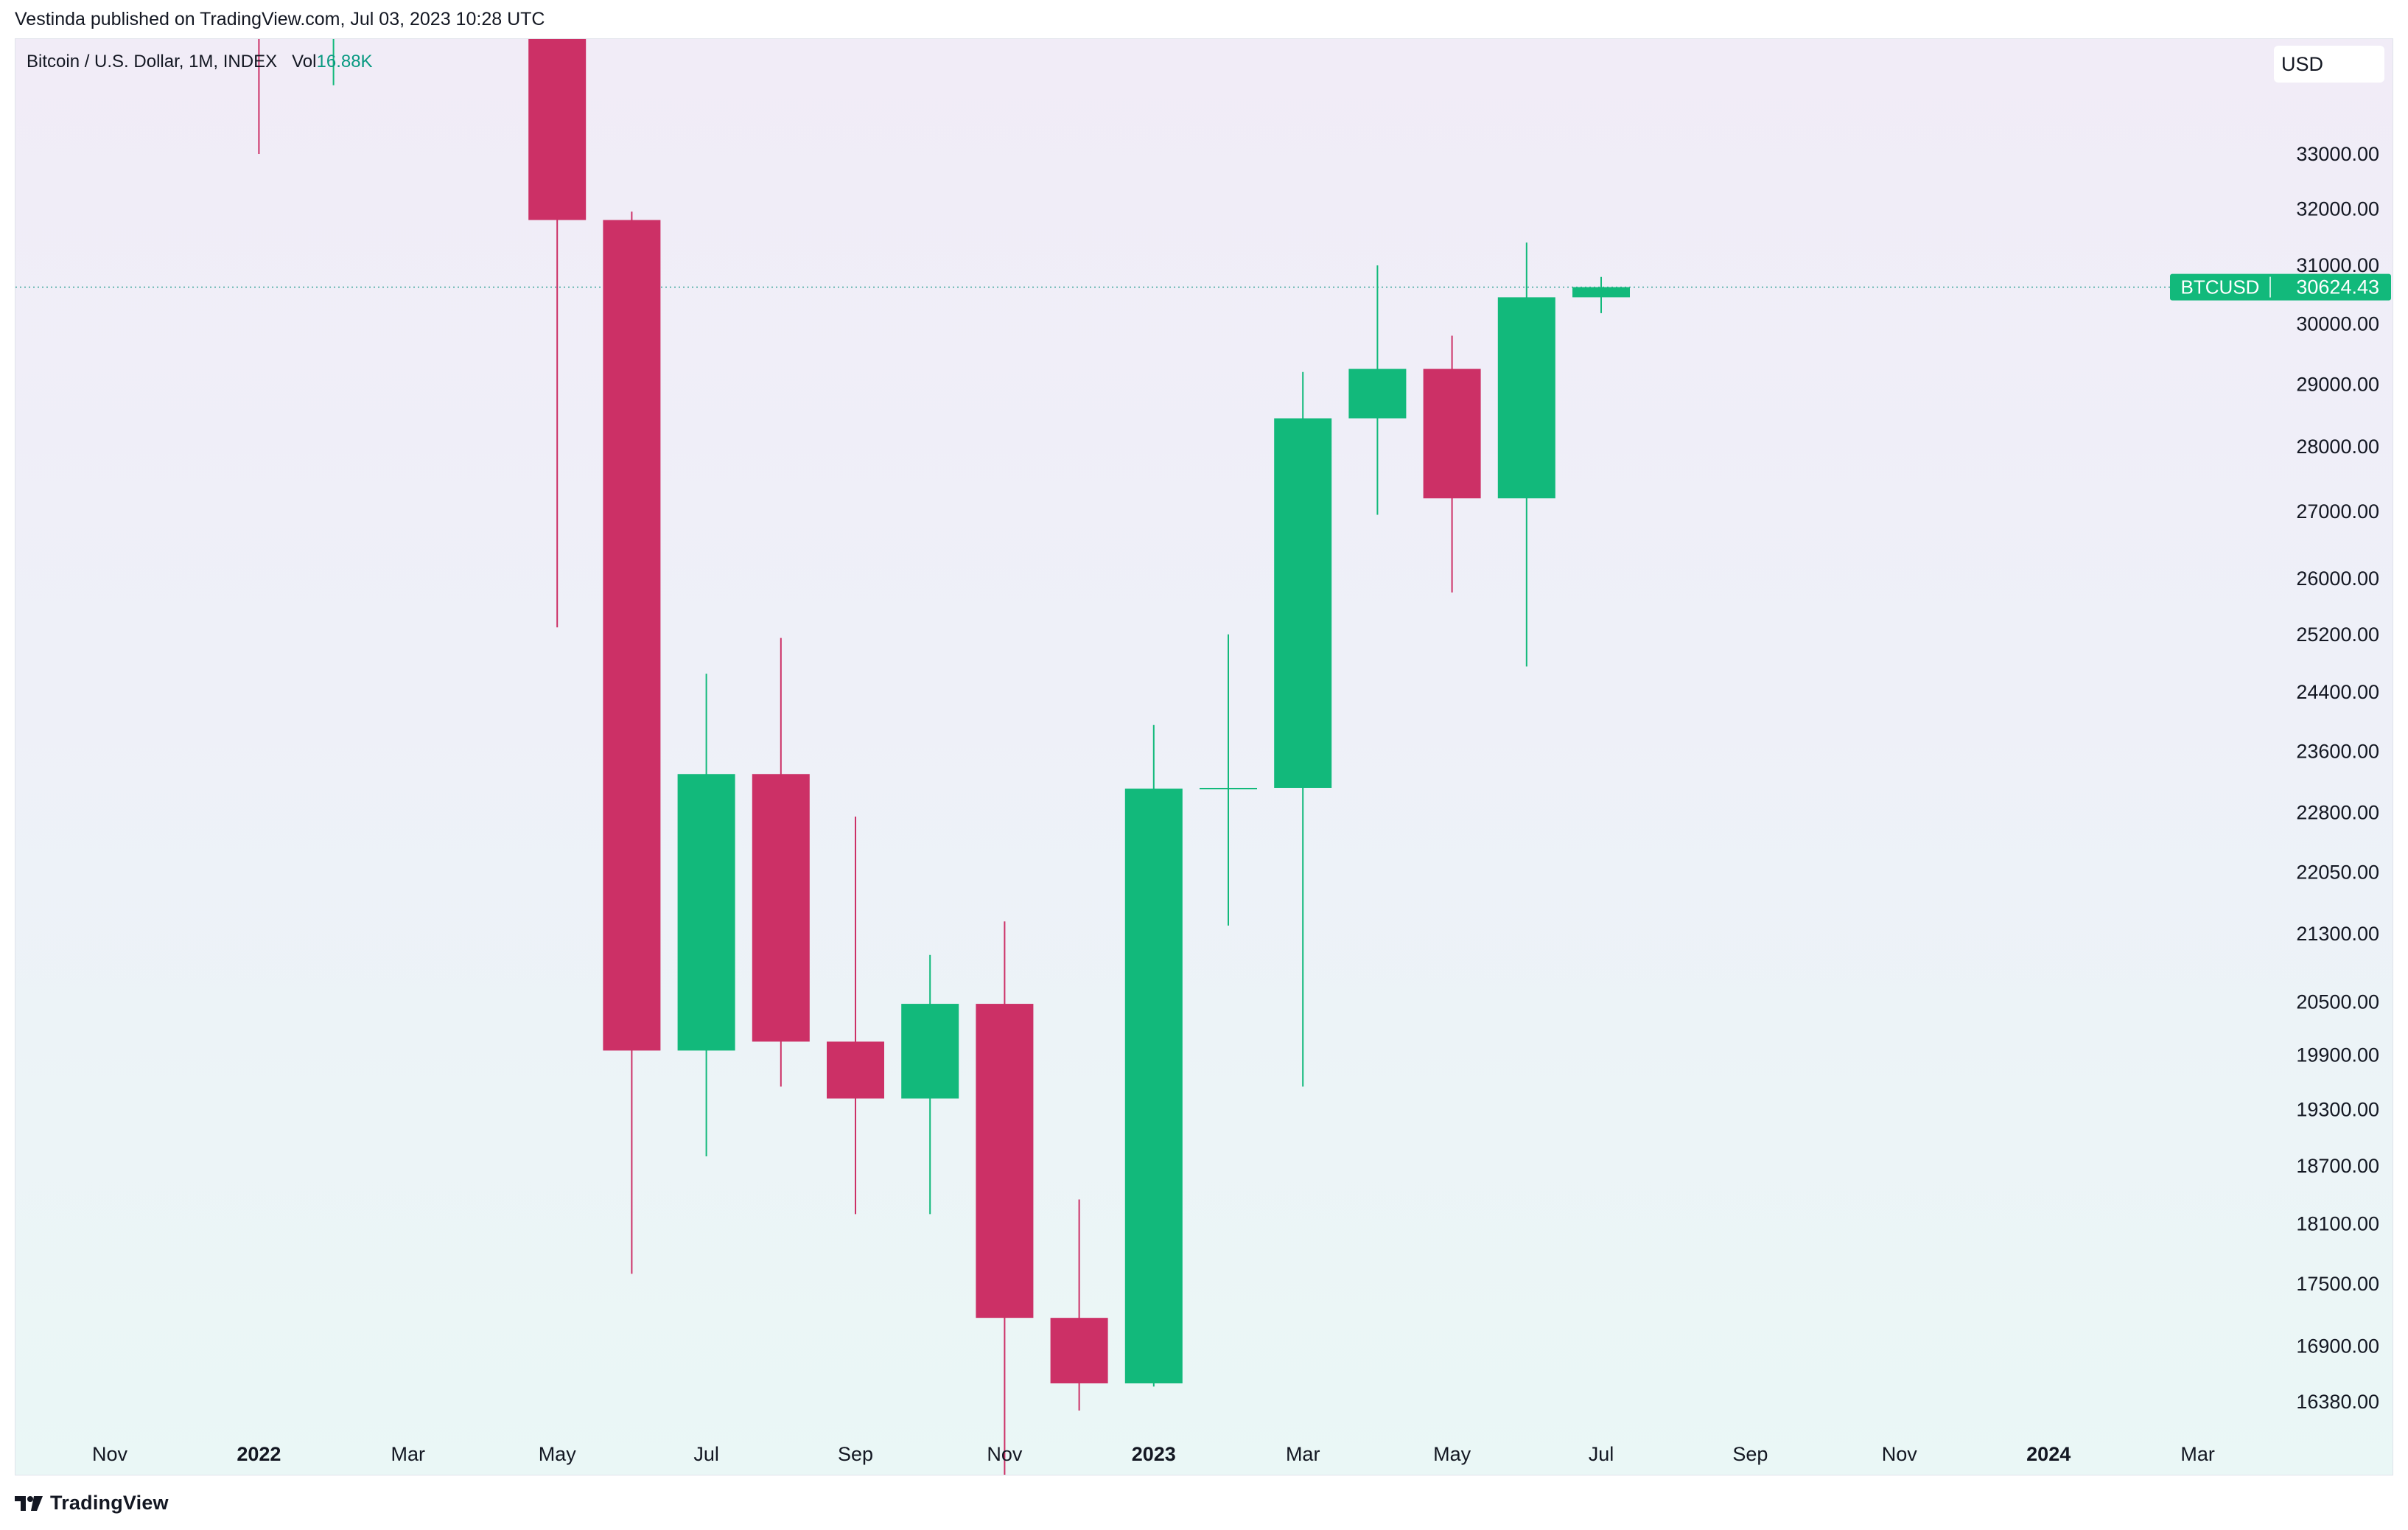  I want to click on price-axis-label: 19900.00, so click(2337, 1055).